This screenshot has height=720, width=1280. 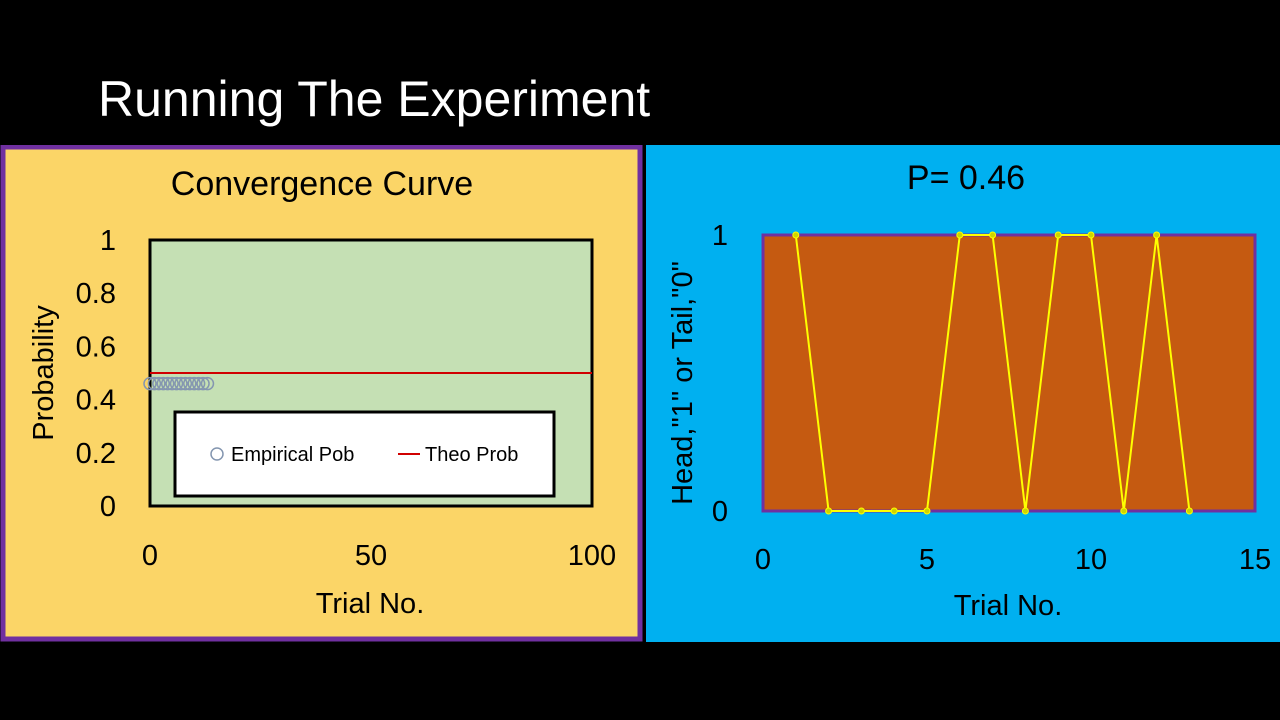 What do you see at coordinates (96, 294) in the screenshot?
I see `y-tick-label: 0.8` at bounding box center [96, 294].